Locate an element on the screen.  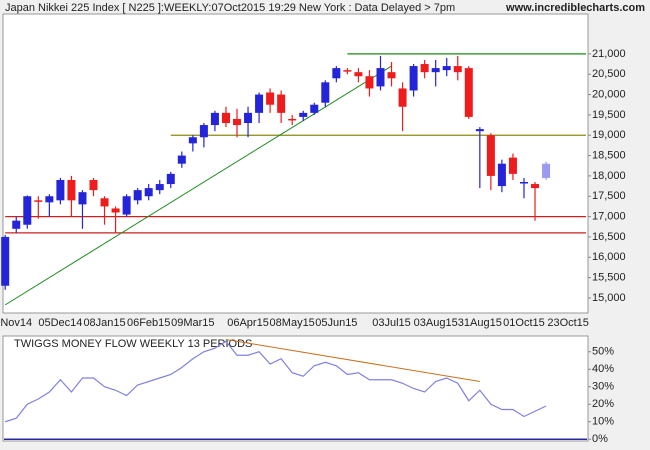
y-tick-label: 15,000 is located at coordinates (609, 298).